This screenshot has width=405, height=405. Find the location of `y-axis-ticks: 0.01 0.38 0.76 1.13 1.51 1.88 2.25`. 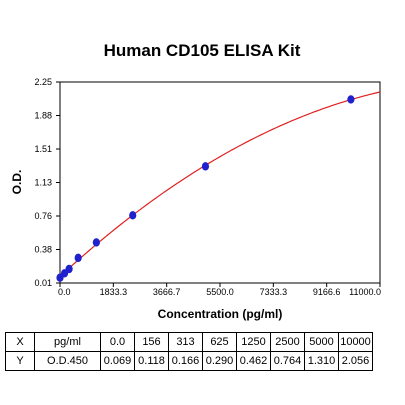

y-axis-ticks: 0.01 0.38 0.76 1.13 1.51 1.88 2.25 is located at coordinates (47, 182).